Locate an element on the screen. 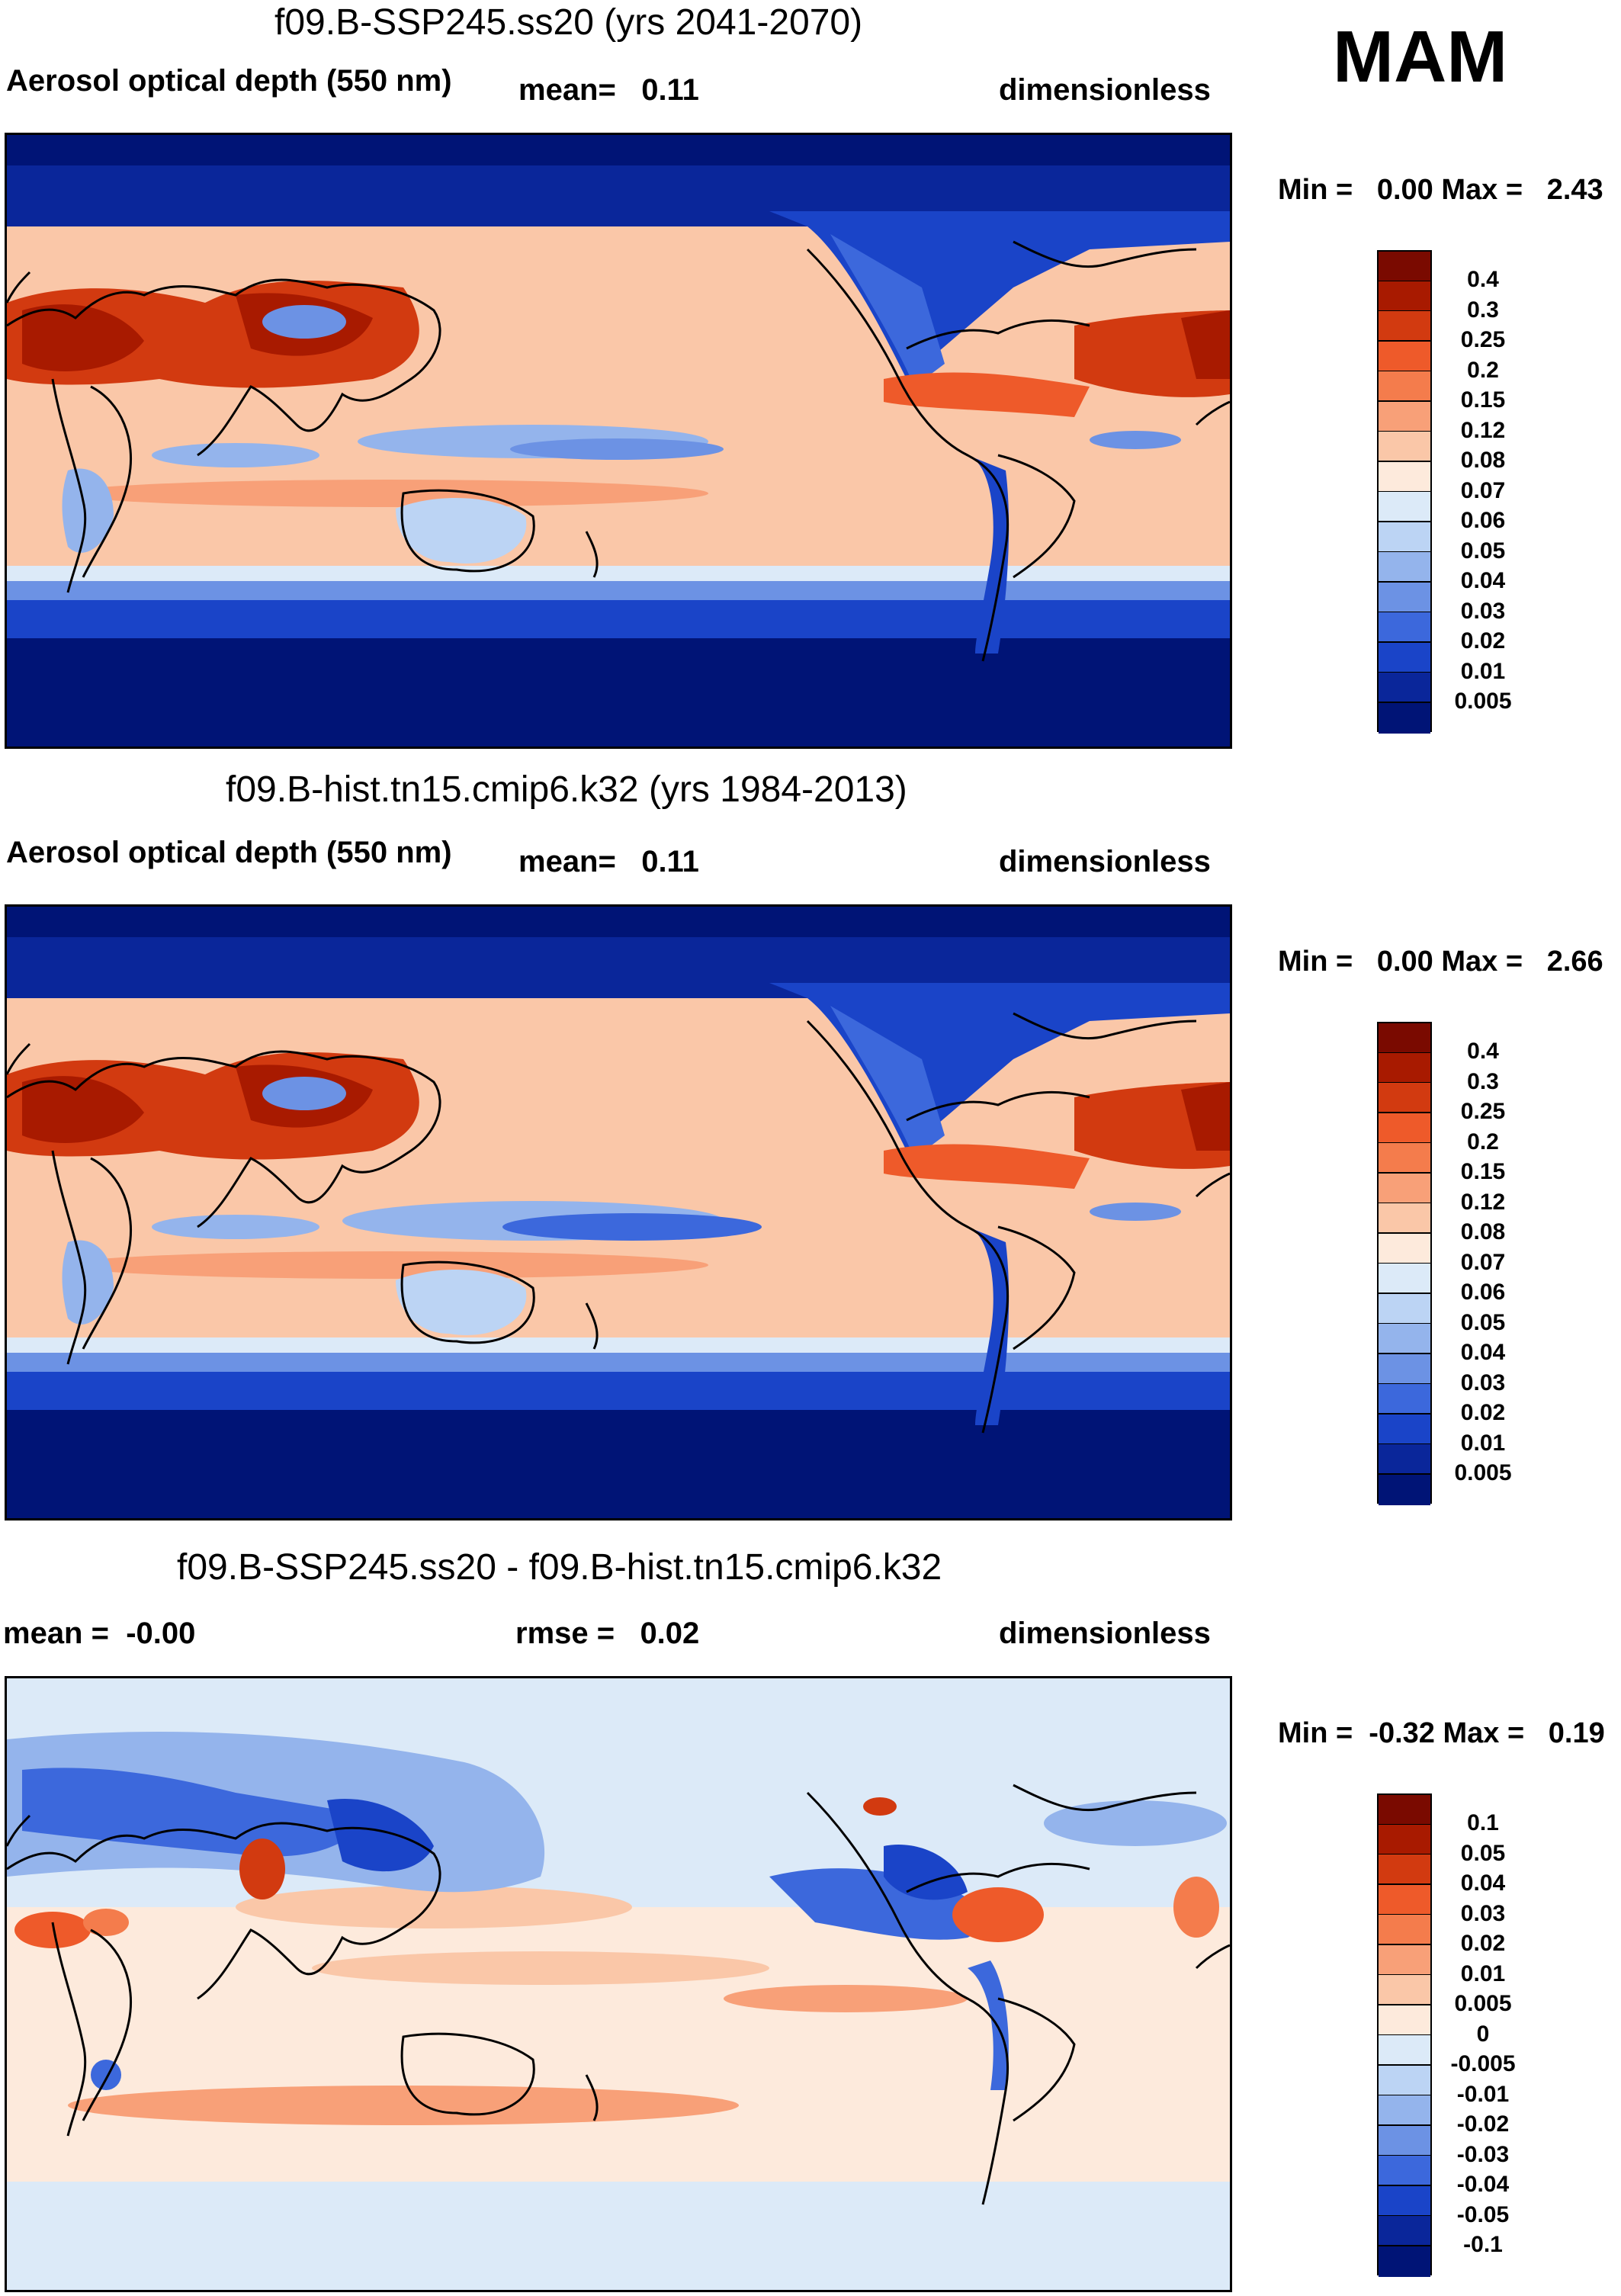 This screenshot has width=1621, height=2296. colorbar-label: 0.1 is located at coordinates (1483, 1822).